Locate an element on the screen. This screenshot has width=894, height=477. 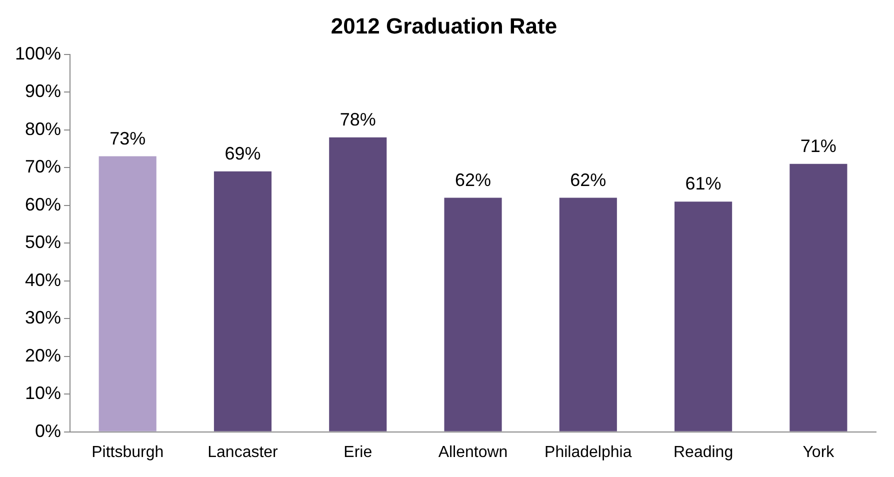
y-tick-label: 50% is located at coordinates (43, 242).